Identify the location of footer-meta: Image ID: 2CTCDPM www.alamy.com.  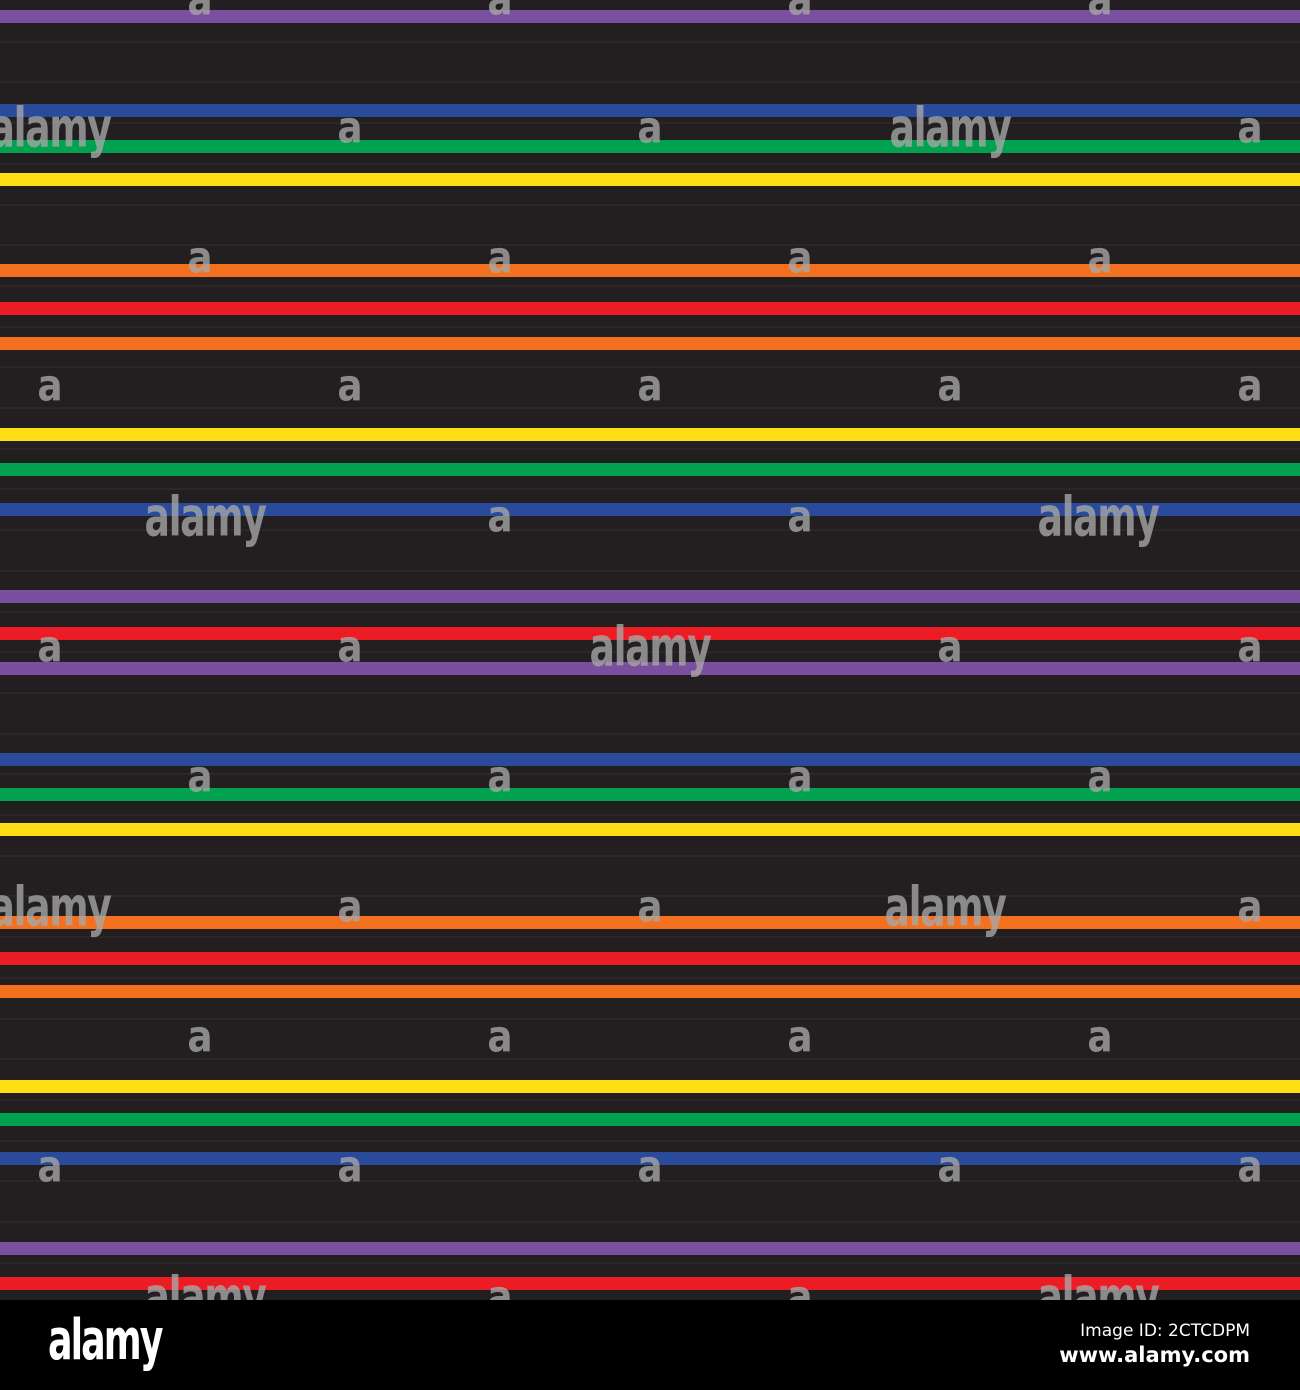
(1154, 1344).